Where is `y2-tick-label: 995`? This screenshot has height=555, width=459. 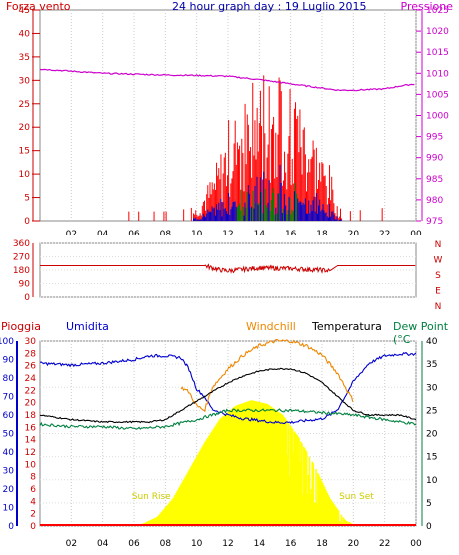
y2-tick-label: 995 is located at coordinates (434, 138).